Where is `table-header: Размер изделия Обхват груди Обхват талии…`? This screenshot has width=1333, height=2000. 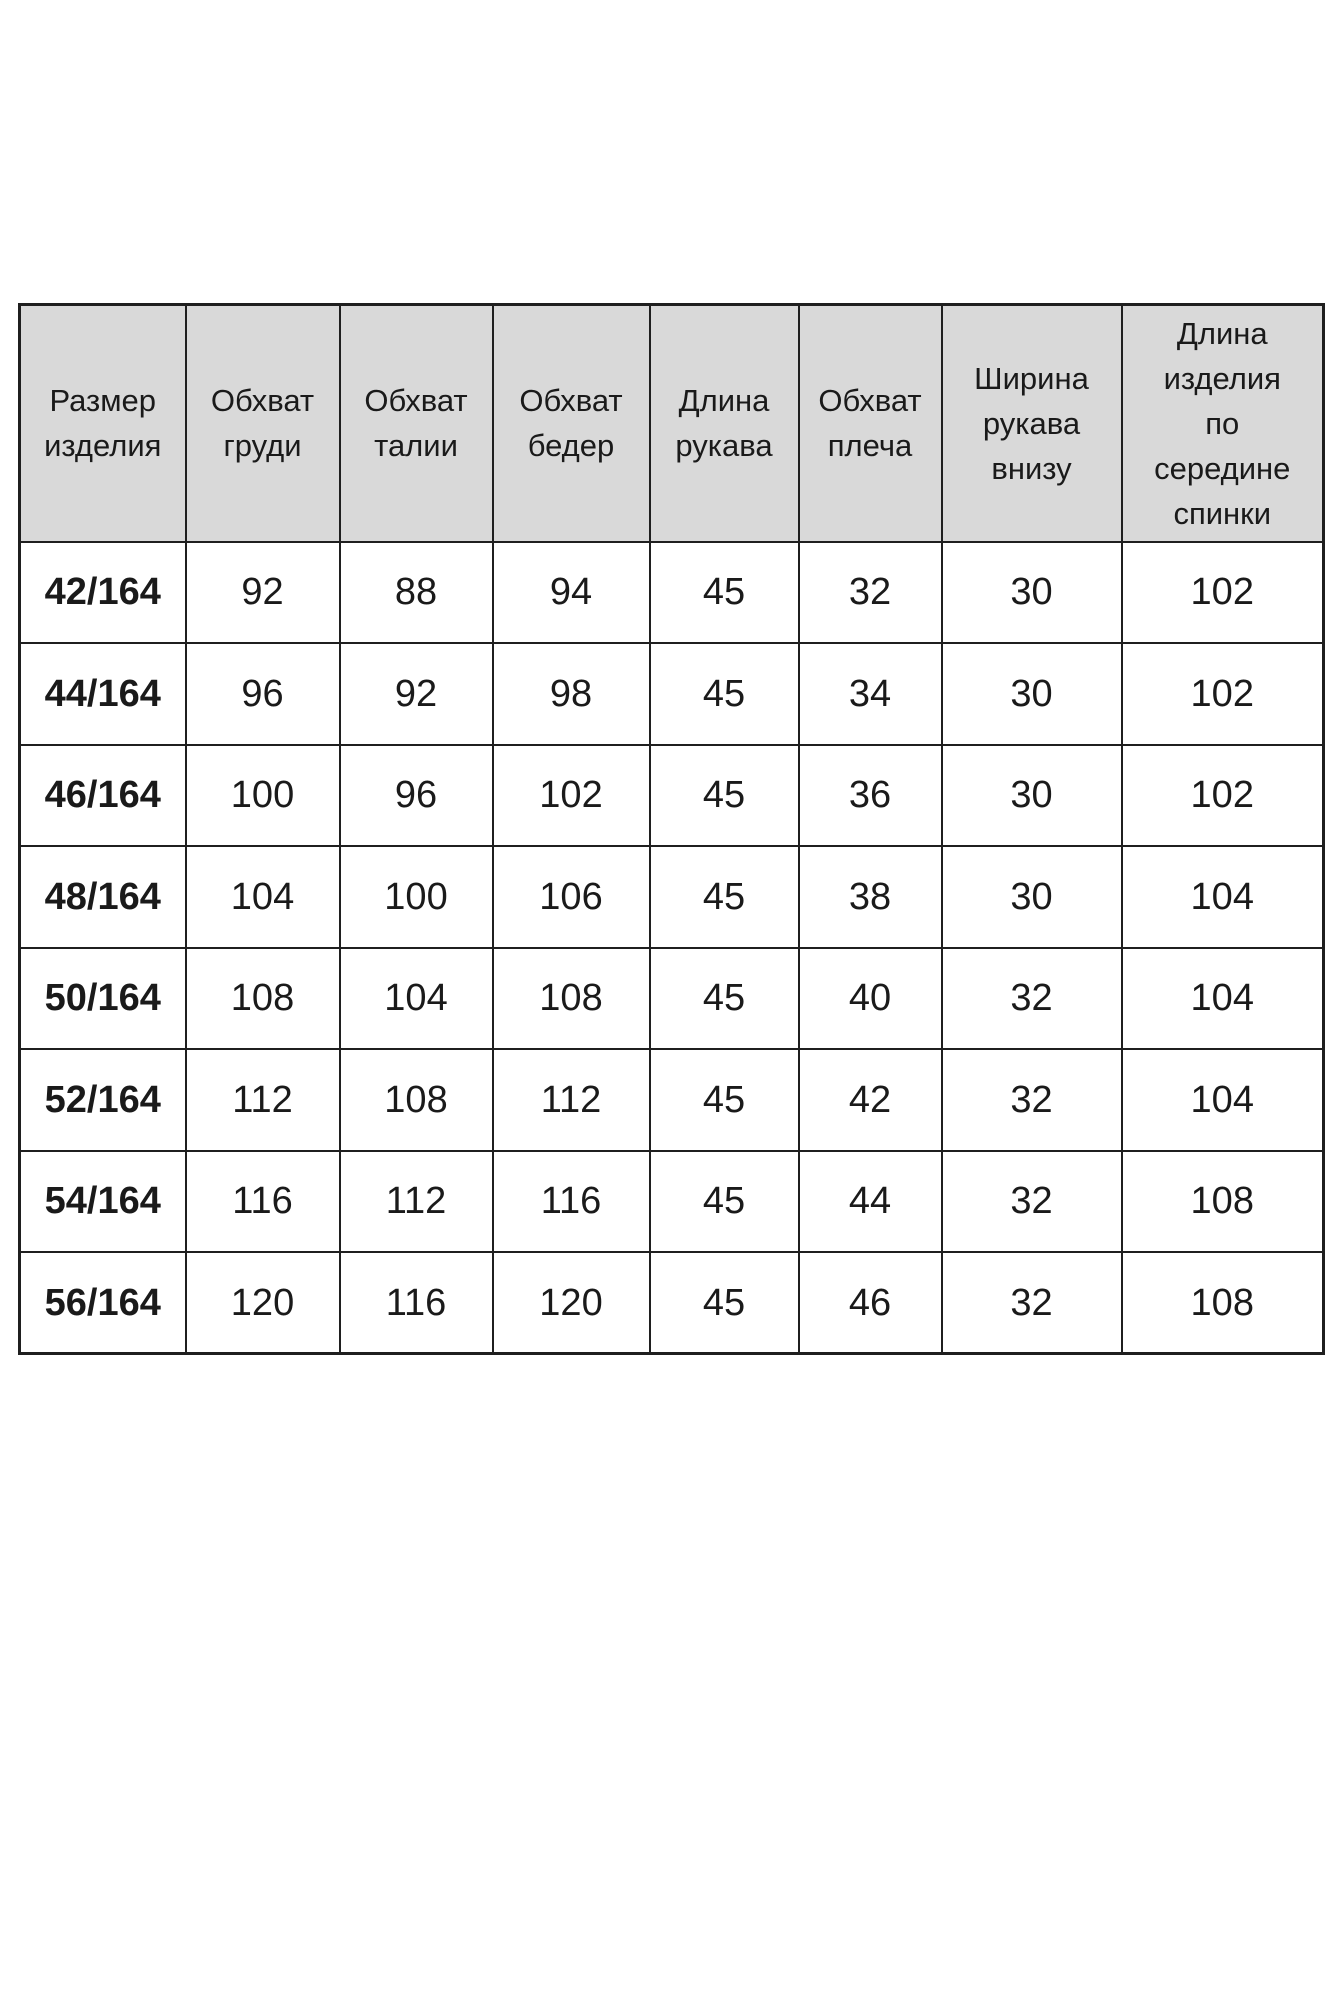
table-header: Размер изделия Обхват груди Обхват талии… is located at coordinates (671, 423).